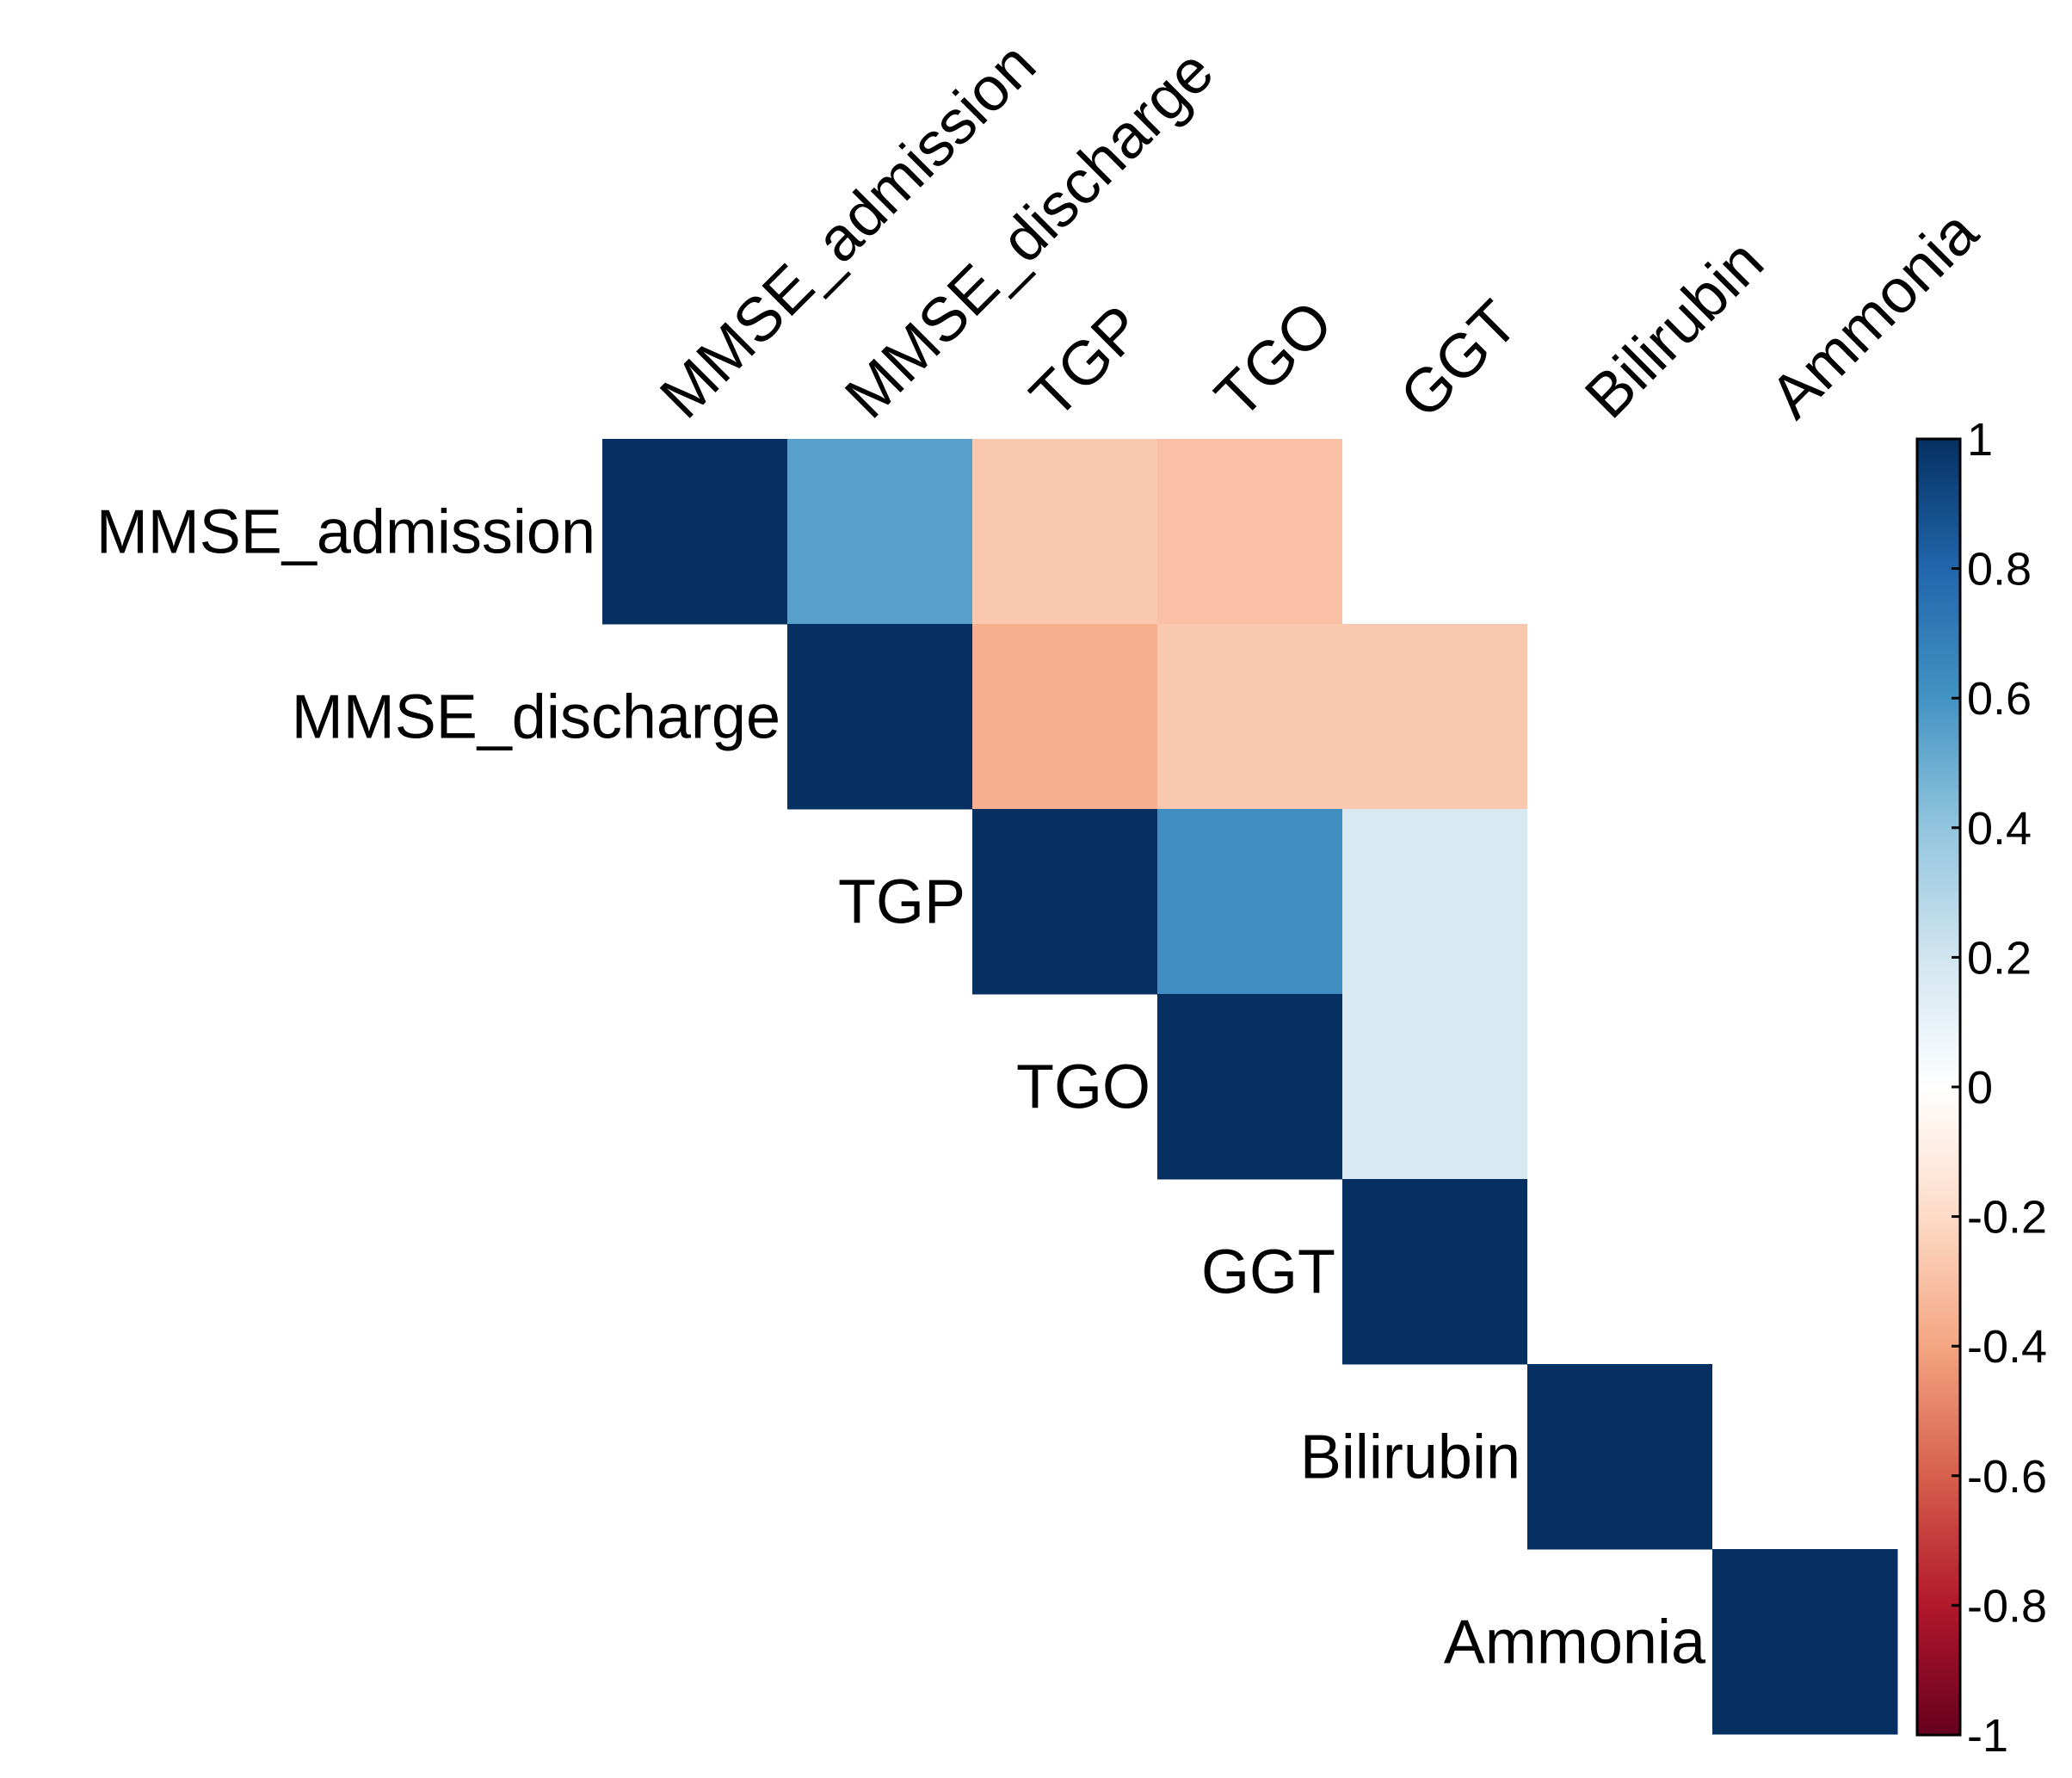 The image size is (2072, 1778). What do you see at coordinates (2007, 1347) in the screenshot?
I see `colorbar-tick-label: -0.4` at bounding box center [2007, 1347].